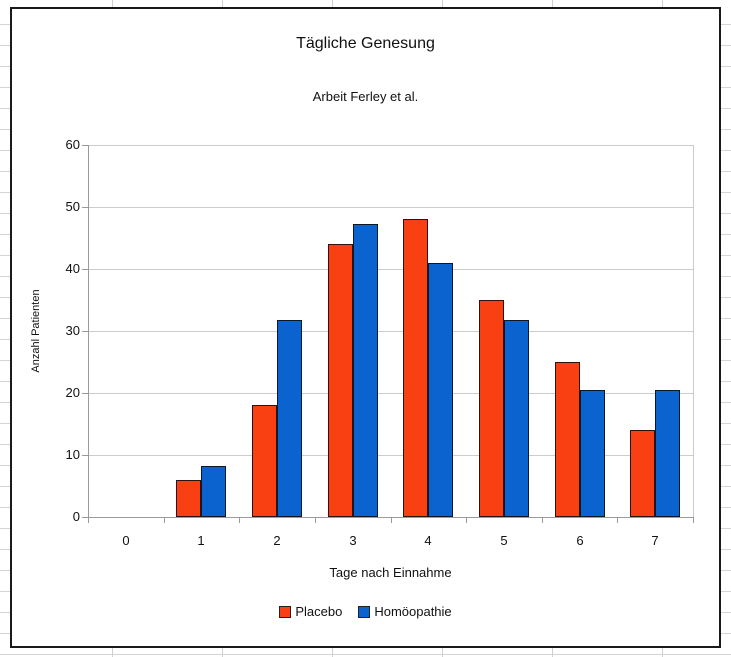 This screenshot has width=731, height=657. What do you see at coordinates (365, 43) in the screenshot?
I see `chart-title: Tägliche Genesung` at bounding box center [365, 43].